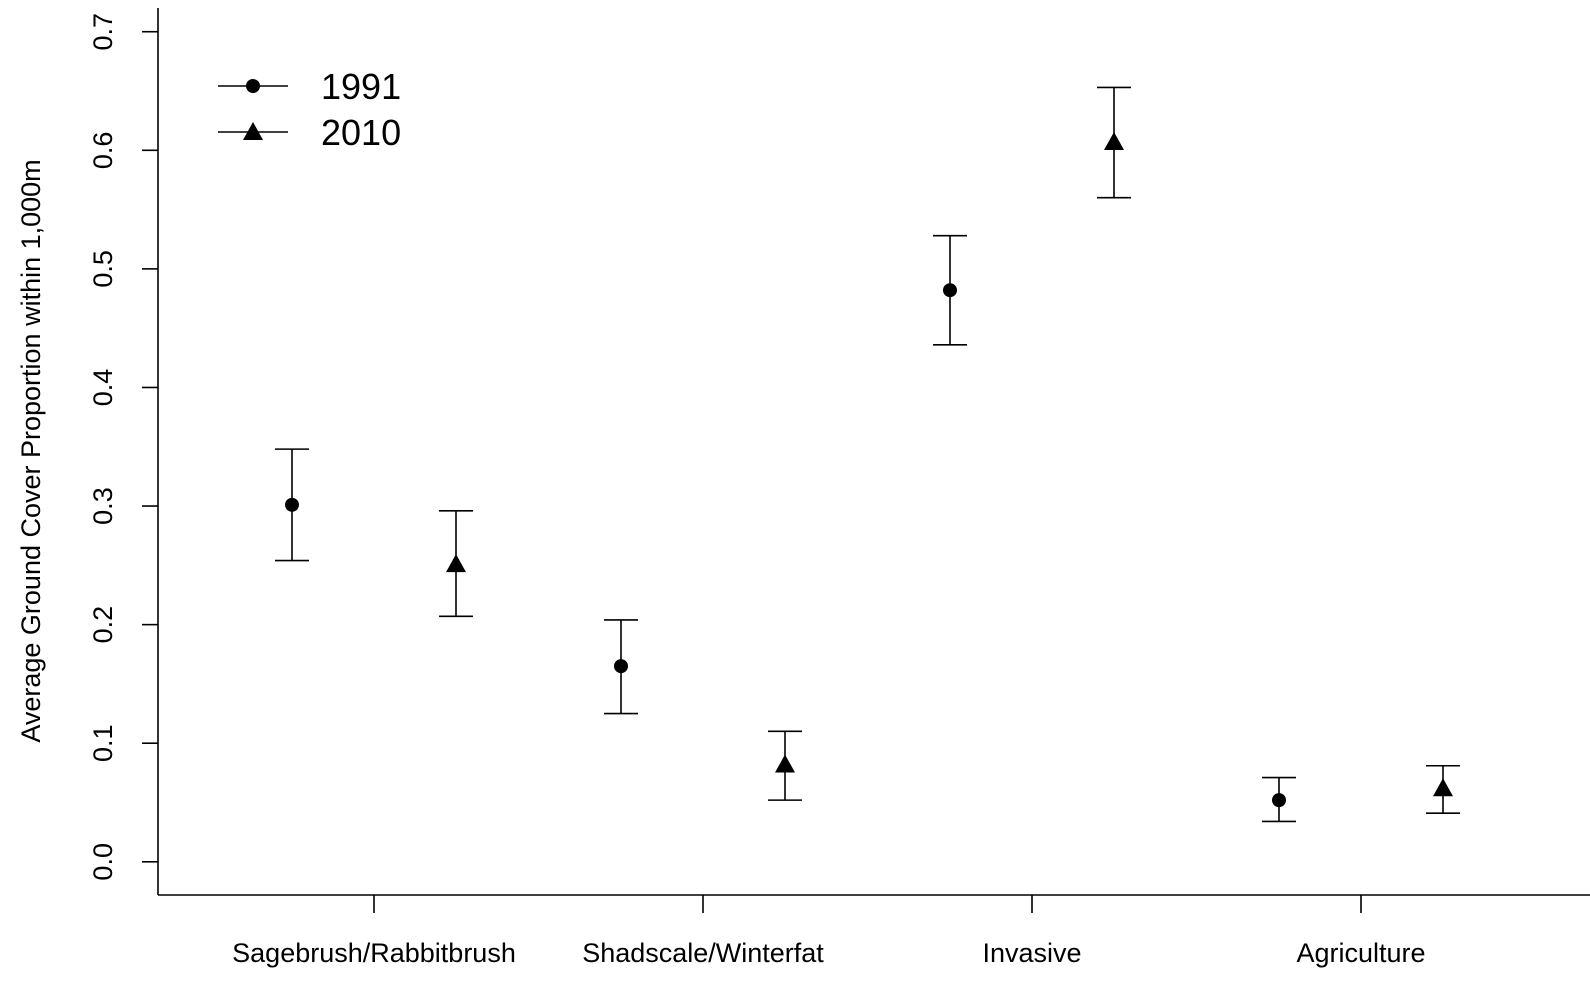 The image size is (1590, 988). Describe the element at coordinates (361, 86) in the screenshot. I see `legend-label-1991: 1991` at that location.